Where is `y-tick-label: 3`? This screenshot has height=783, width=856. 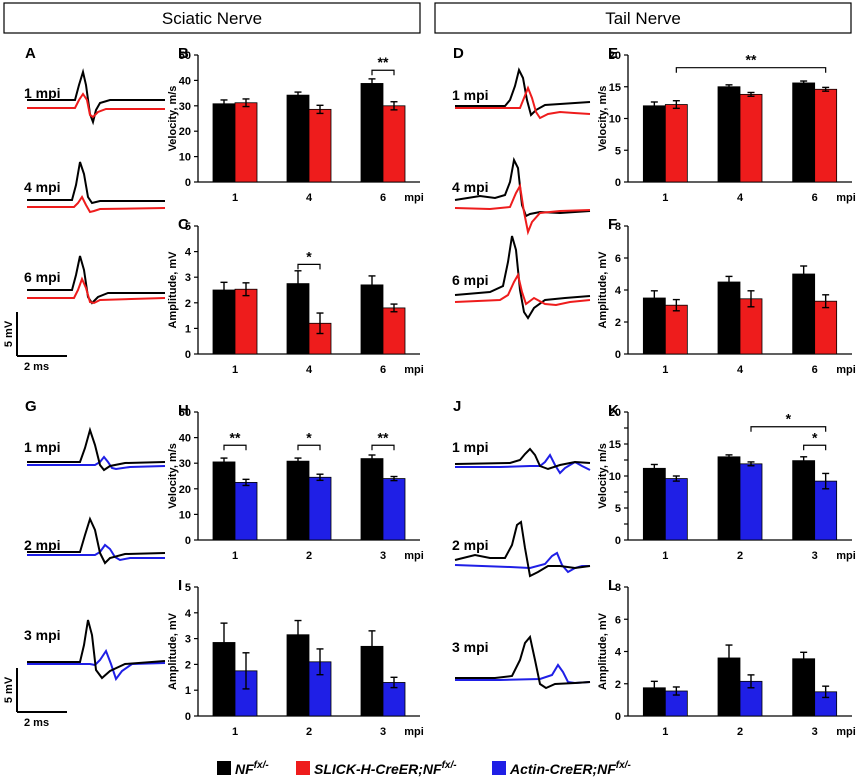
y-tick-label: 3 is located at coordinates (188, 640).